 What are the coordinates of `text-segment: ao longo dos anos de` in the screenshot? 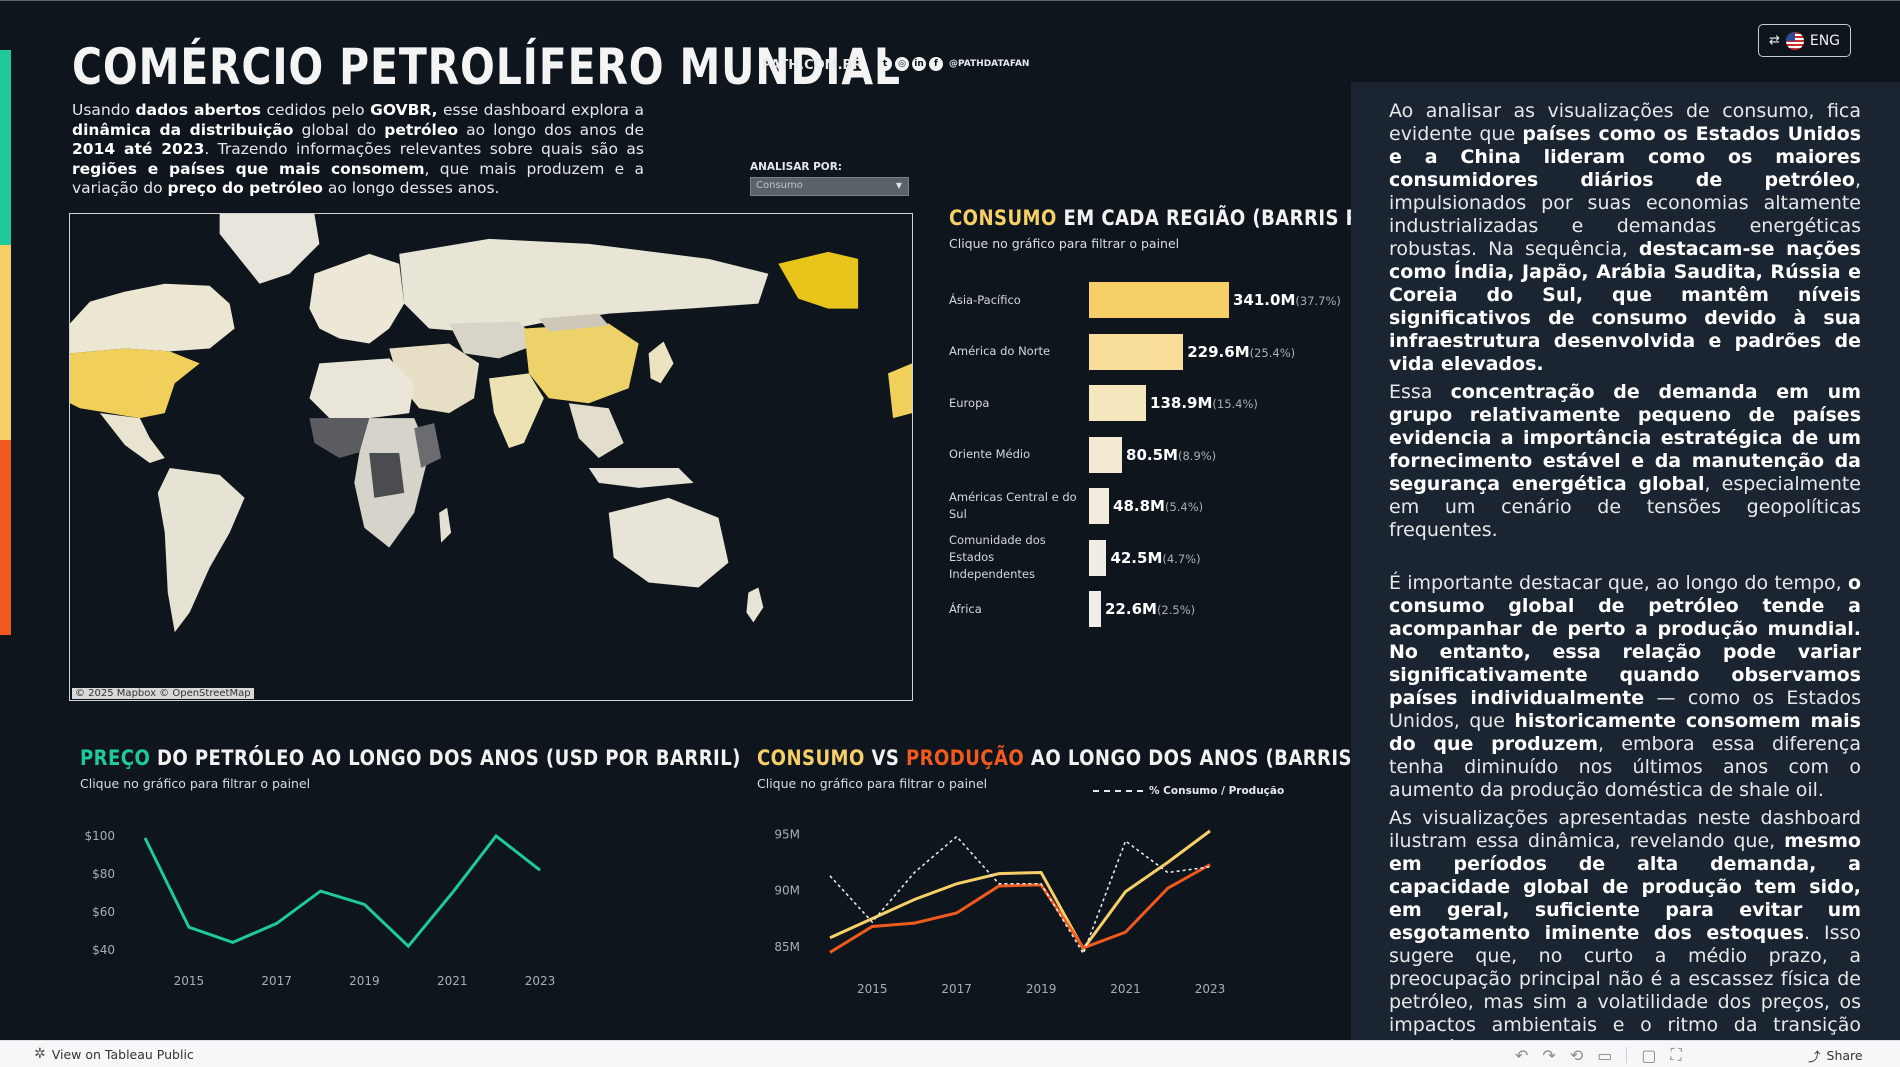 It's located at (551, 129).